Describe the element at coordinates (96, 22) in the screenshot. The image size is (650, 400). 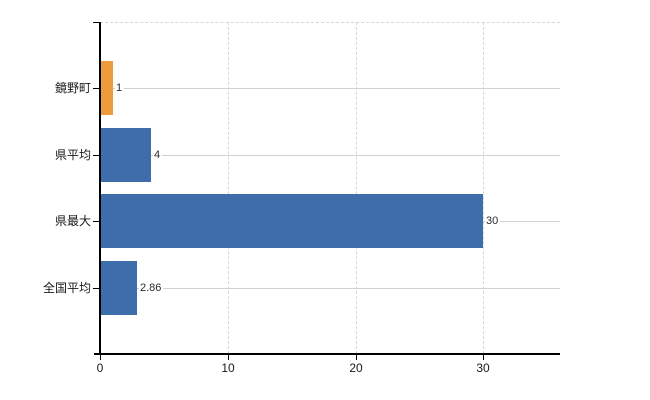
I see `y-axis-top-tick` at that location.